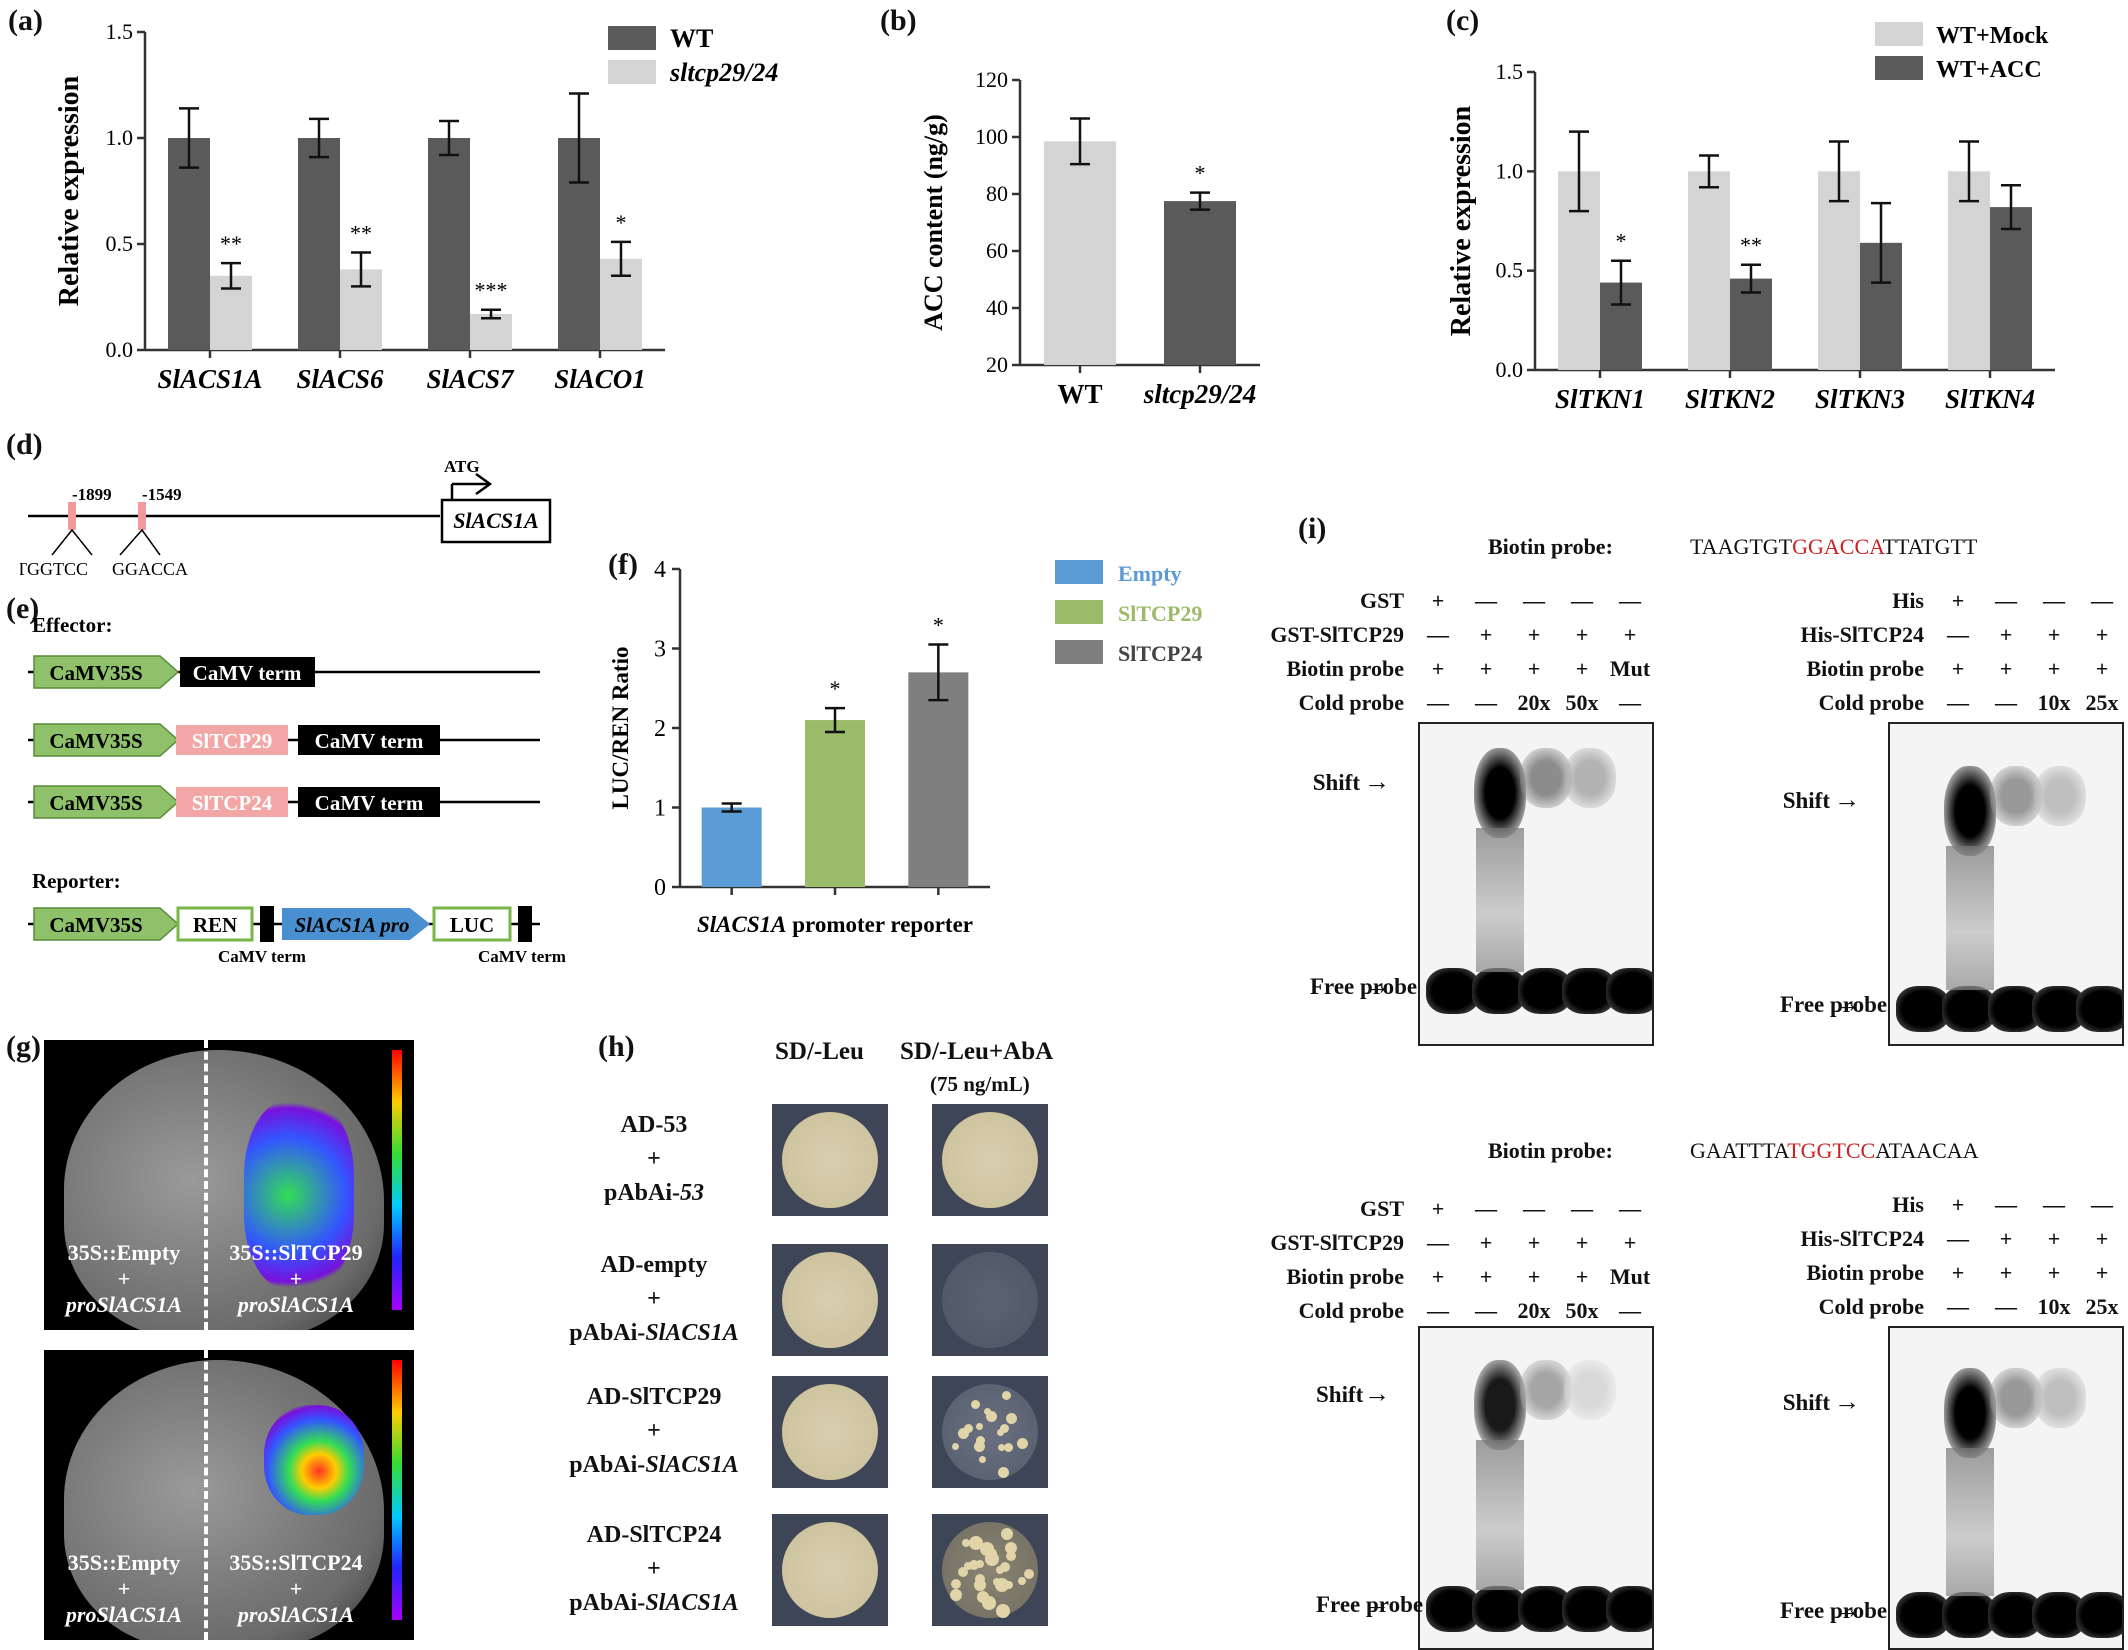 The height and width of the screenshot is (1650, 2128). What do you see at coordinates (232, 740) in the screenshot?
I see `sltcp29-cds` at bounding box center [232, 740].